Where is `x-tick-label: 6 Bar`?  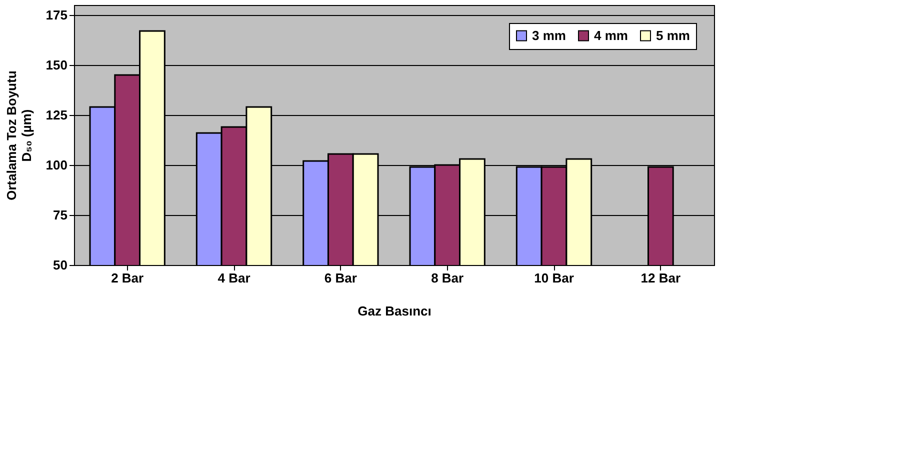
x-tick-label: 6 Bar is located at coordinates (340, 278).